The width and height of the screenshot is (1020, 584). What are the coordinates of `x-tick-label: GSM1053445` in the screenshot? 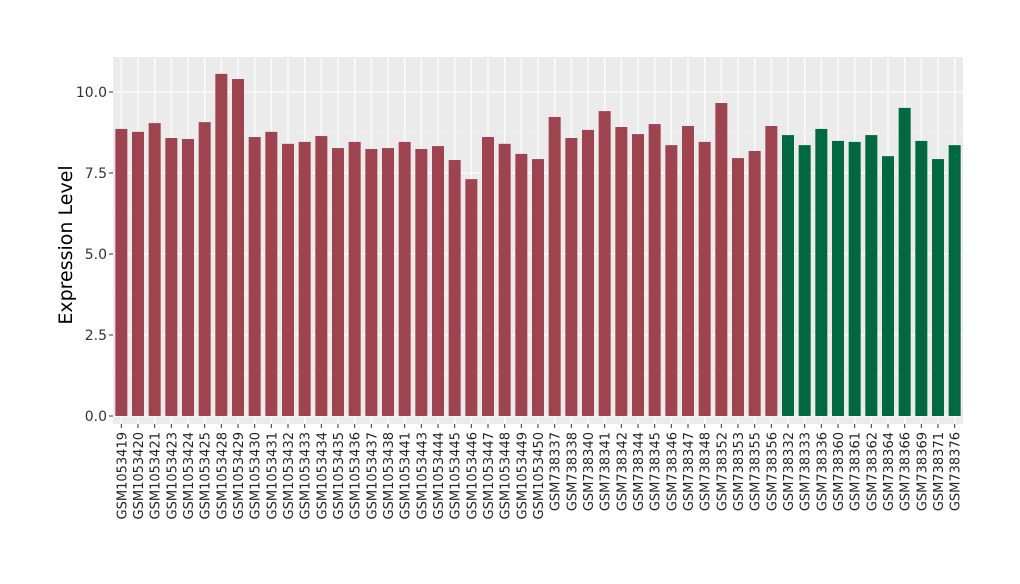 It's located at (456, 475).